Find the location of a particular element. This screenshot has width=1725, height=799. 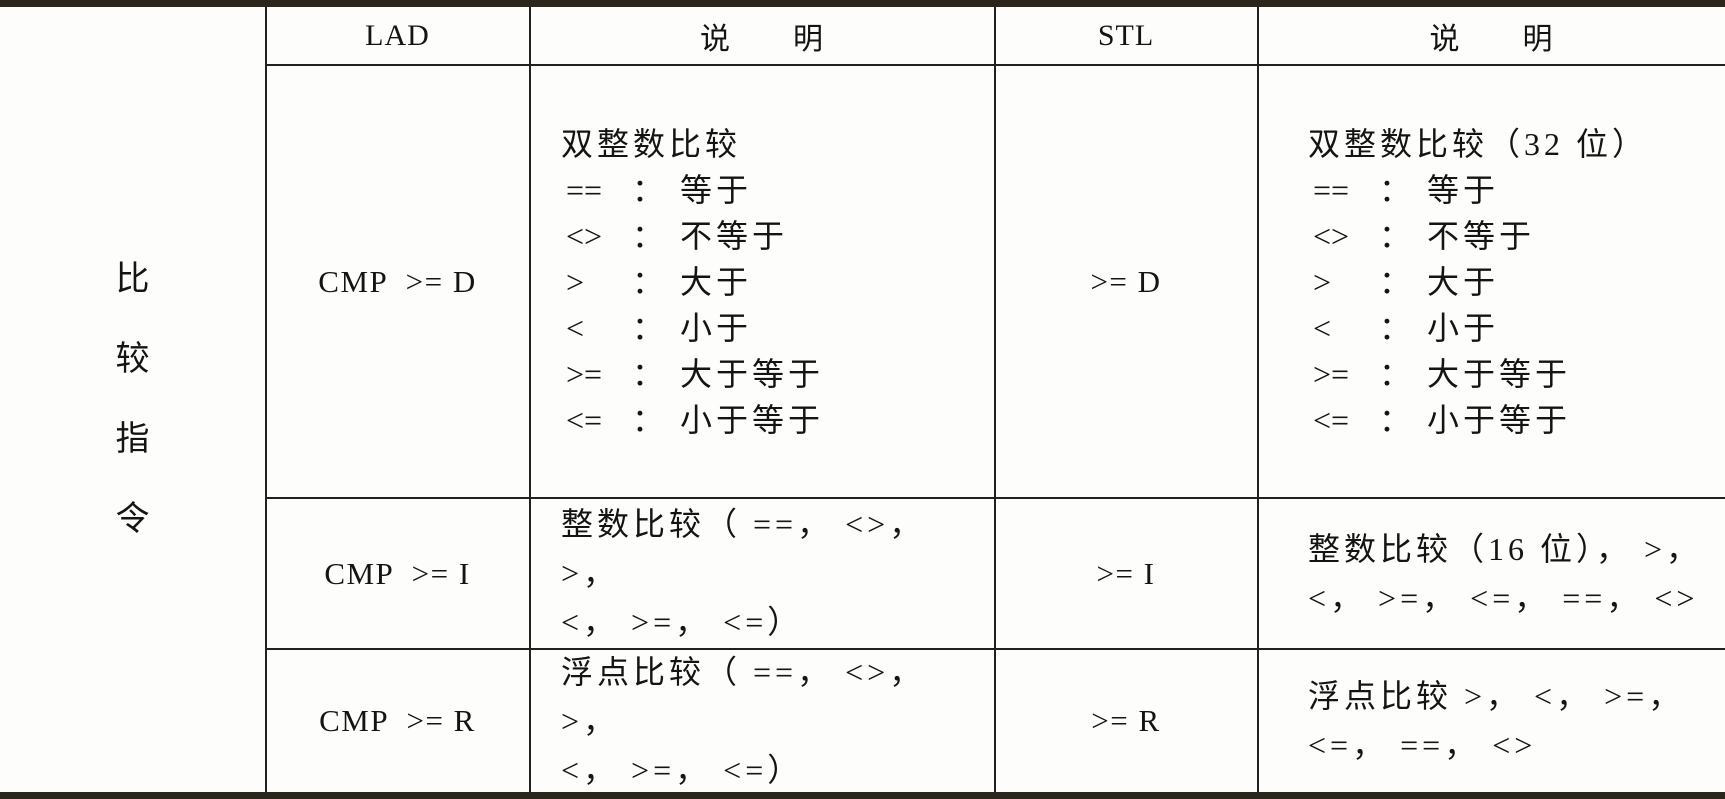

header-stl: STL is located at coordinates (1126, 35).